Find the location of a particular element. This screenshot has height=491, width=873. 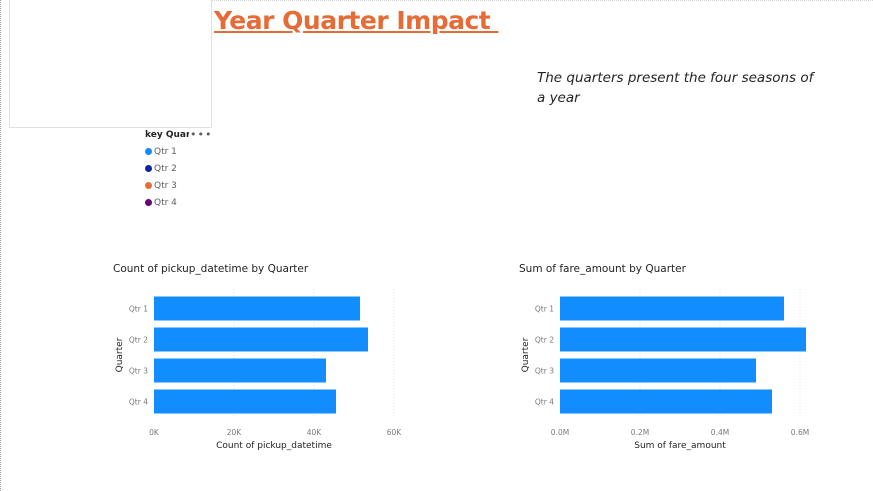

legend-item: Qtr 2 is located at coordinates (177, 168).